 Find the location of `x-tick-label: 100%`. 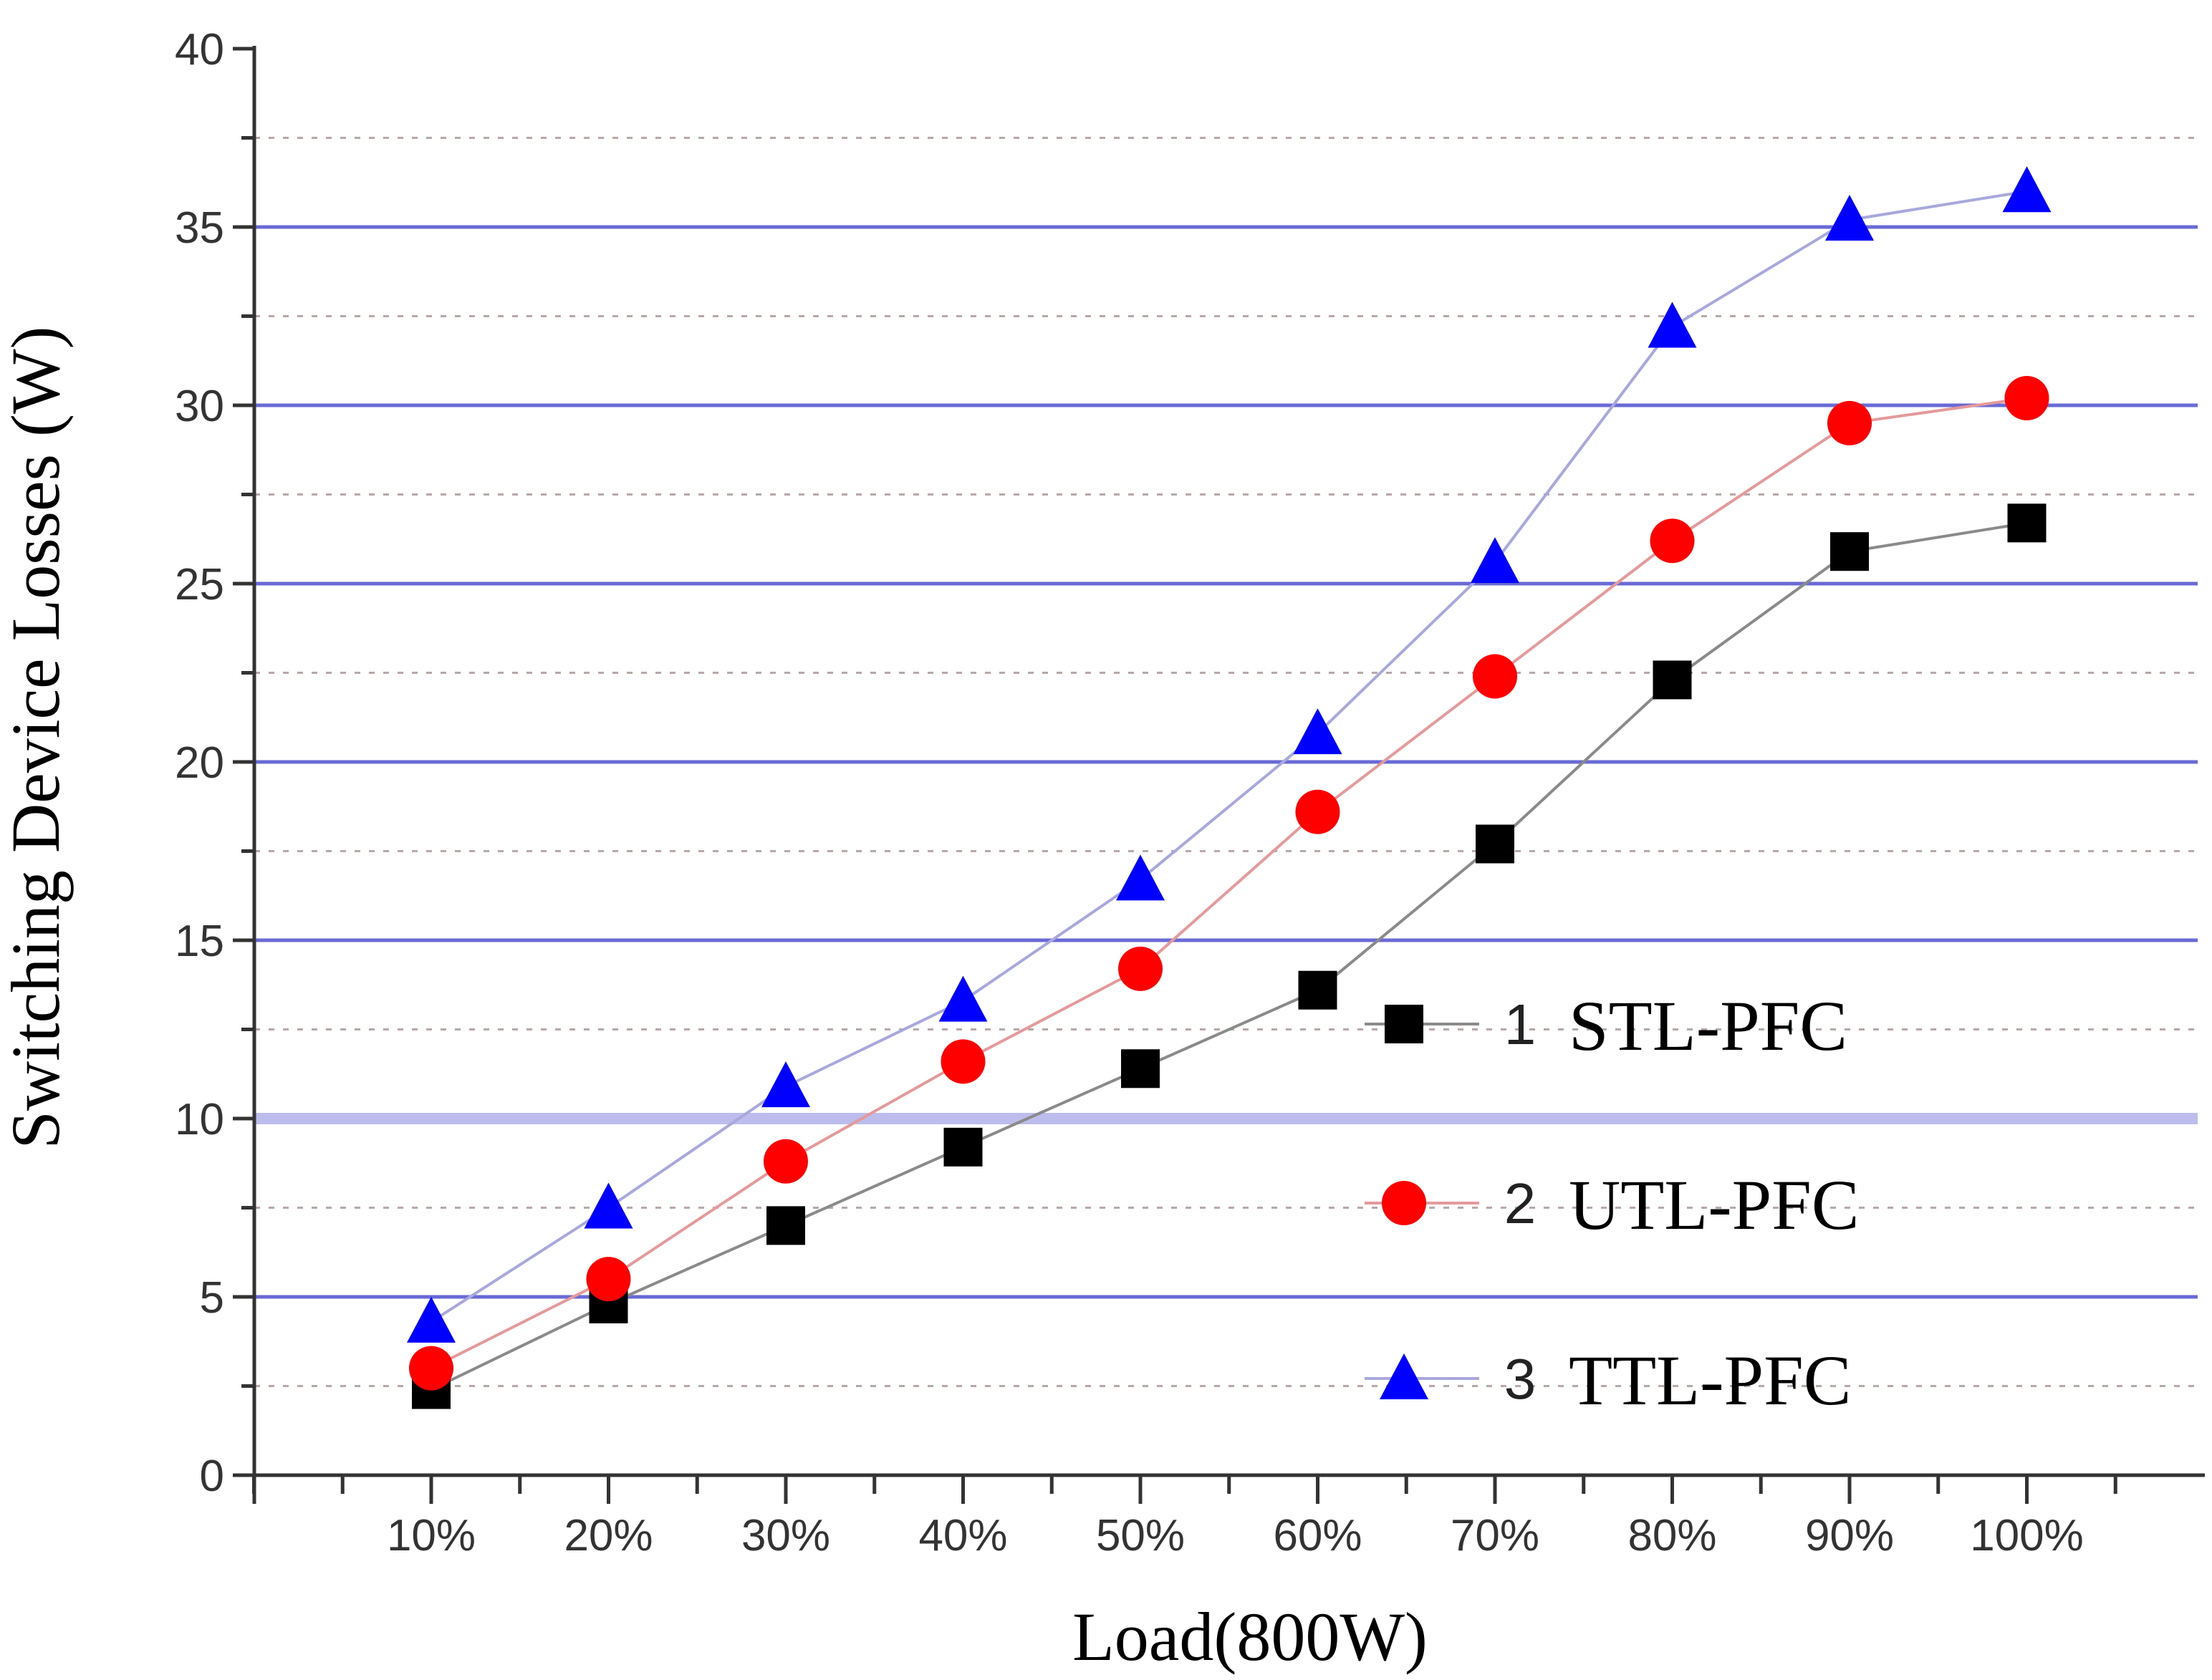

x-tick-label: 100% is located at coordinates (2027, 1535).